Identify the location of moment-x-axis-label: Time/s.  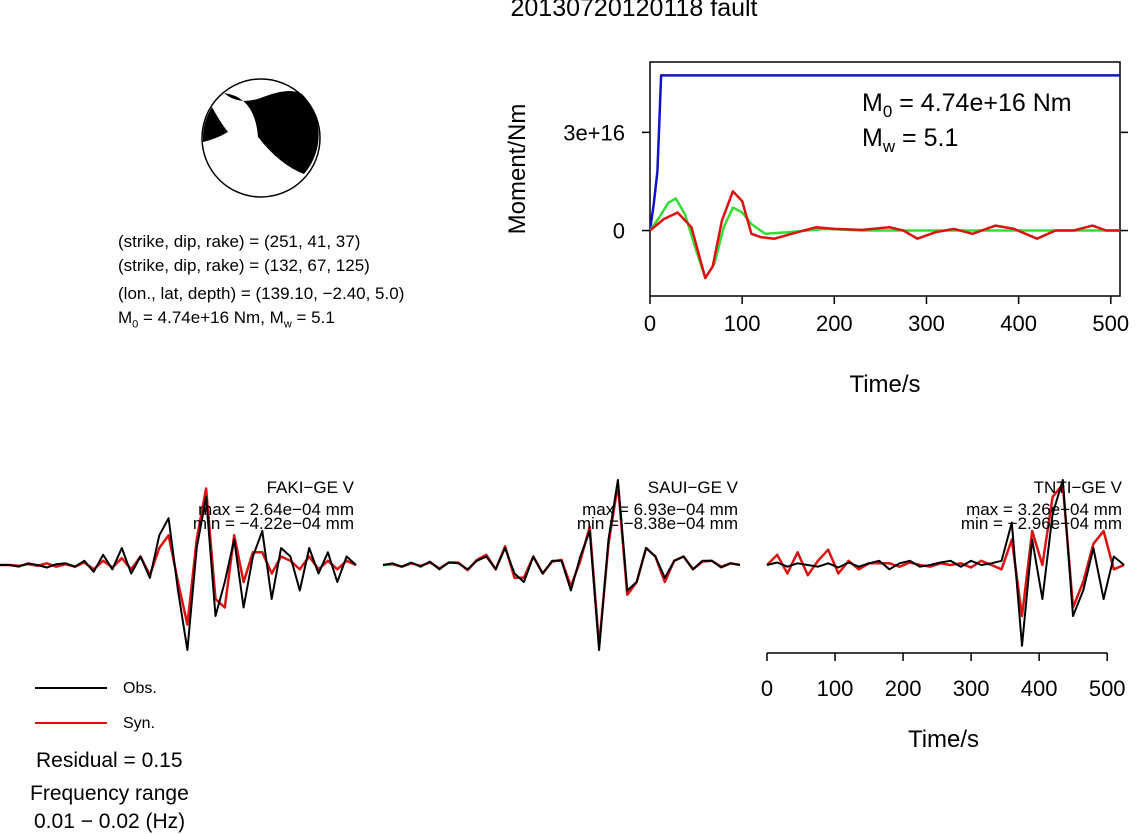
(884, 384).